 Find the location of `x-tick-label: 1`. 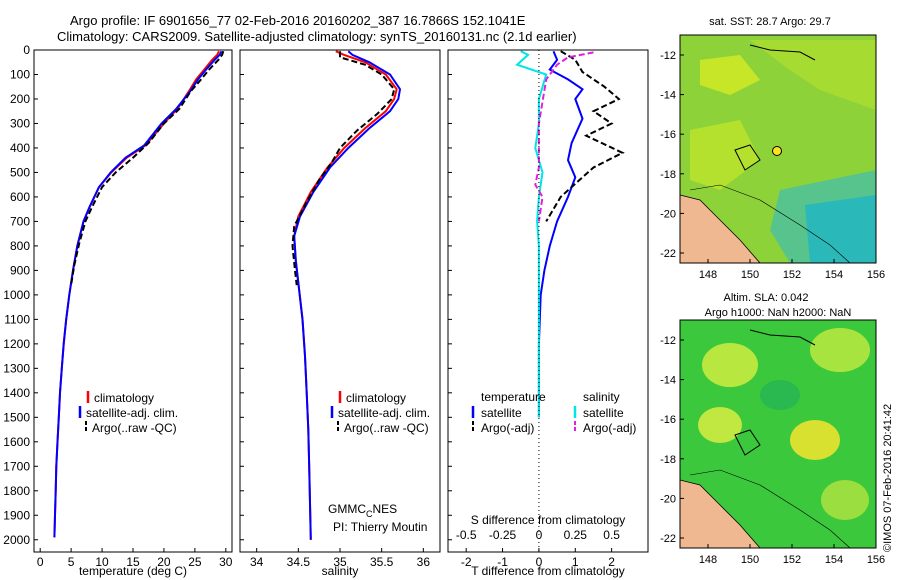

x-tick-label: 1 is located at coordinates (575, 562).